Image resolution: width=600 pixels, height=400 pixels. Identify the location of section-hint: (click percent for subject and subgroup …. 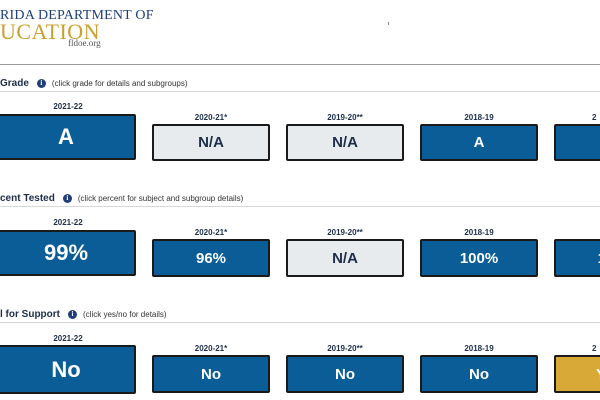
(160, 198).